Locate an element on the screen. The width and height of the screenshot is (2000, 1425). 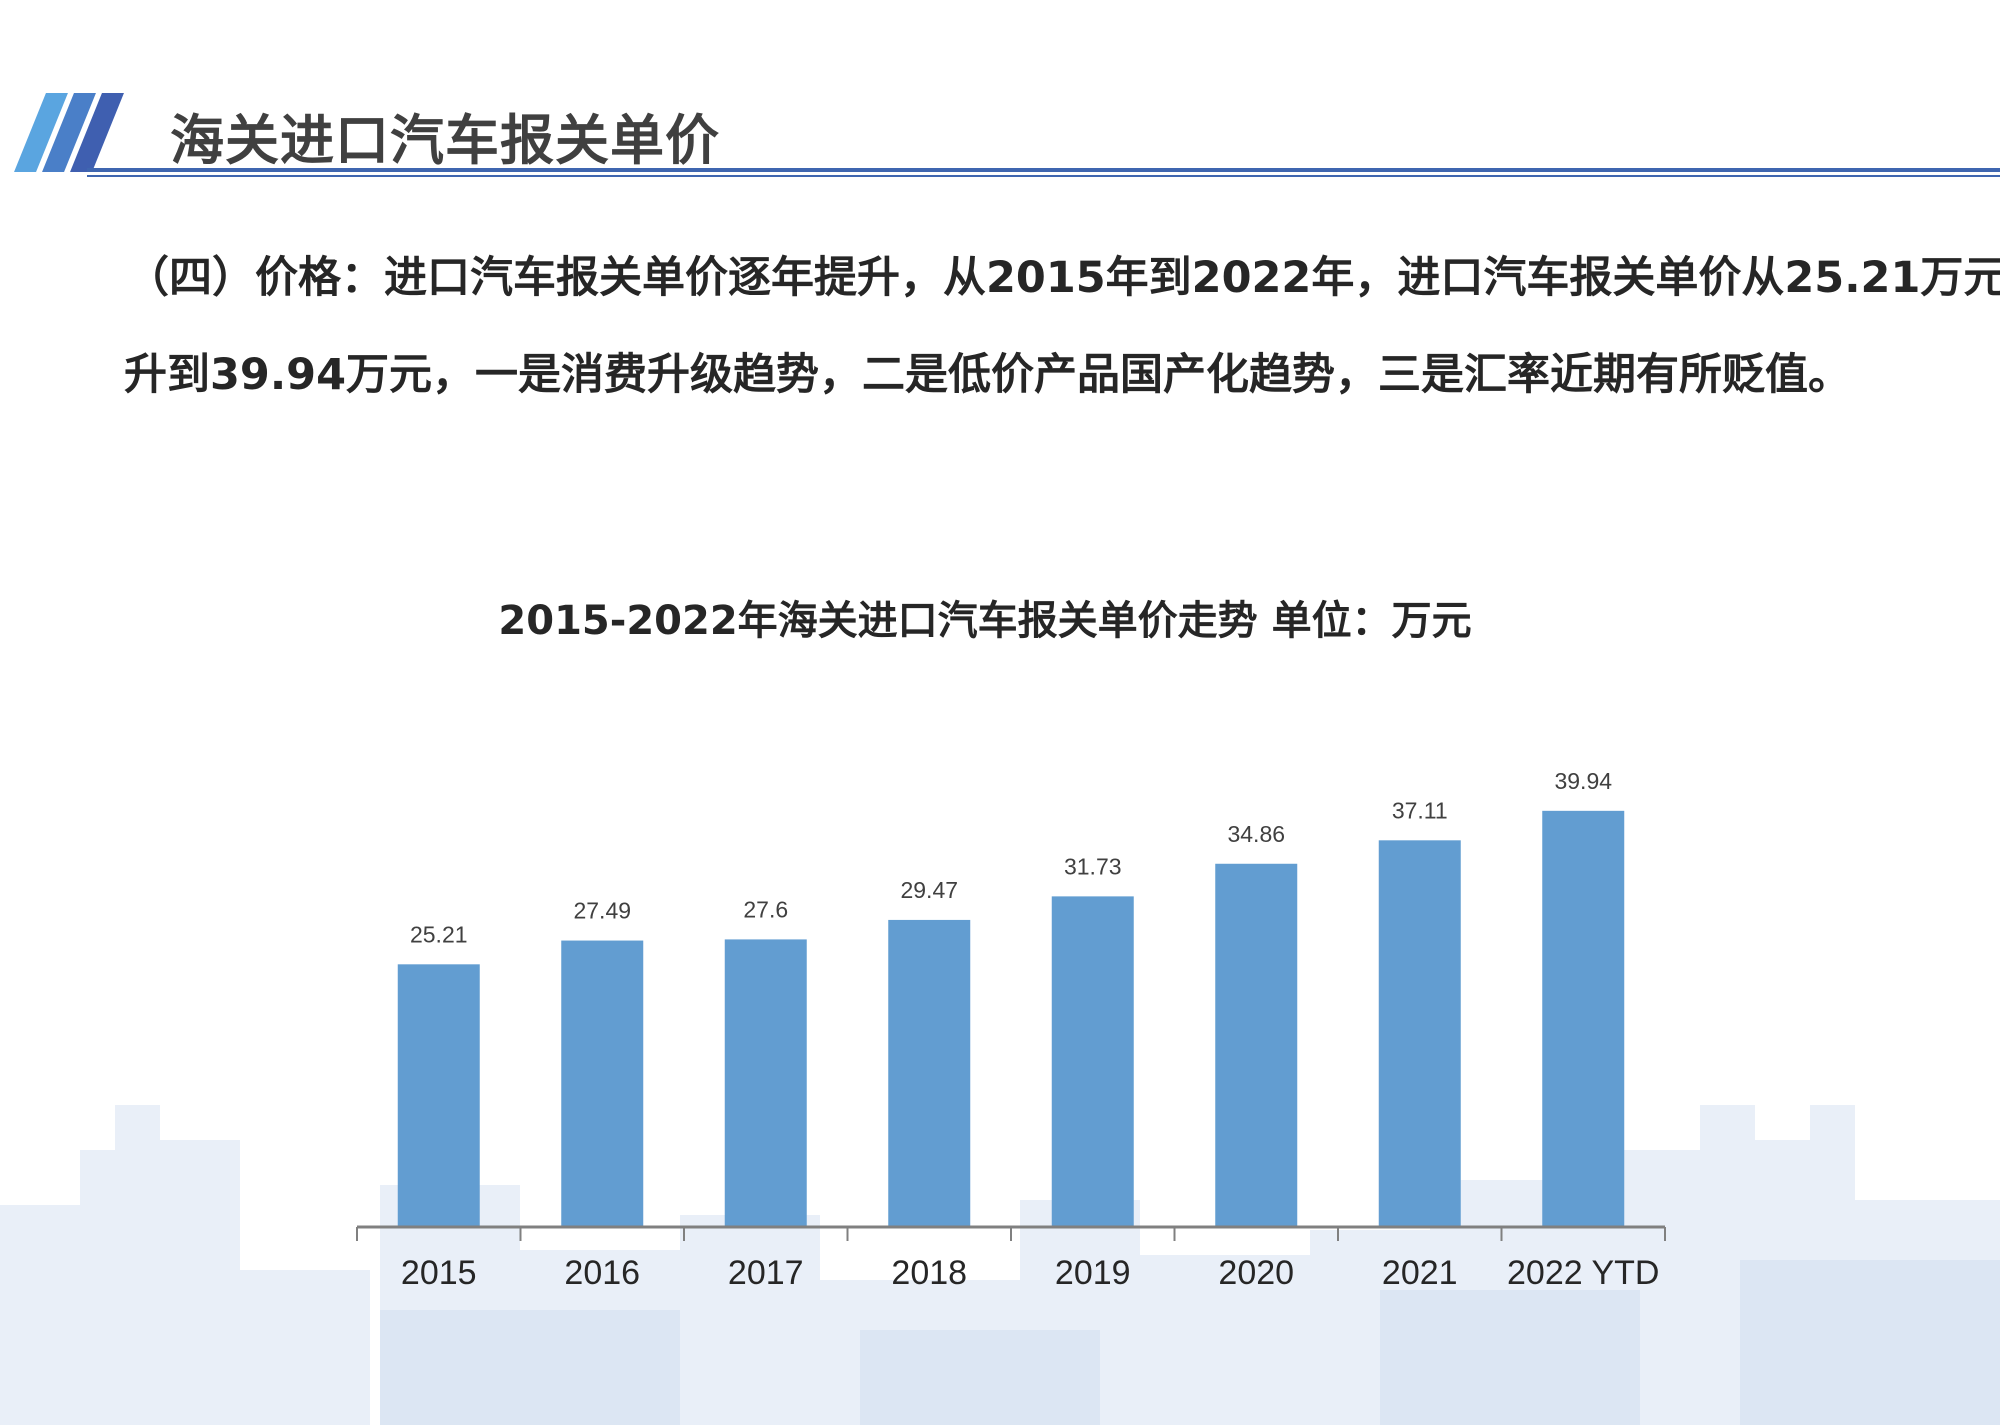
bar-2015 is located at coordinates (438, 1095).